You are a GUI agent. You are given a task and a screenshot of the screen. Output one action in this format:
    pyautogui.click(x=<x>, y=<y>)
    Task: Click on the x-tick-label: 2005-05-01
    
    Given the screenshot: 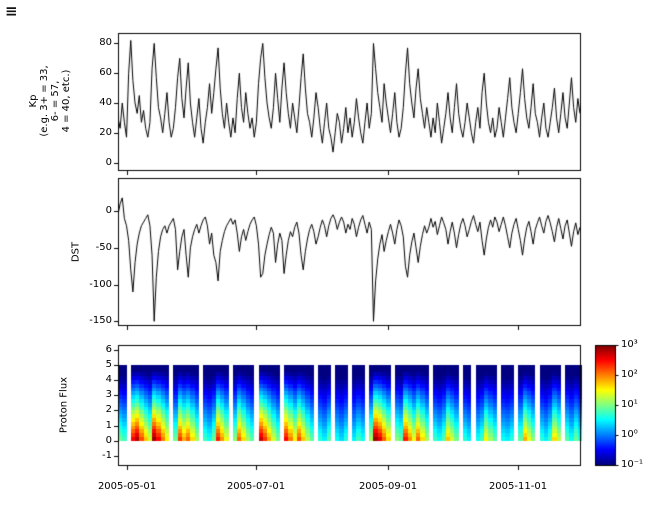 What is the action you would take?
    pyautogui.click(x=127, y=486)
    